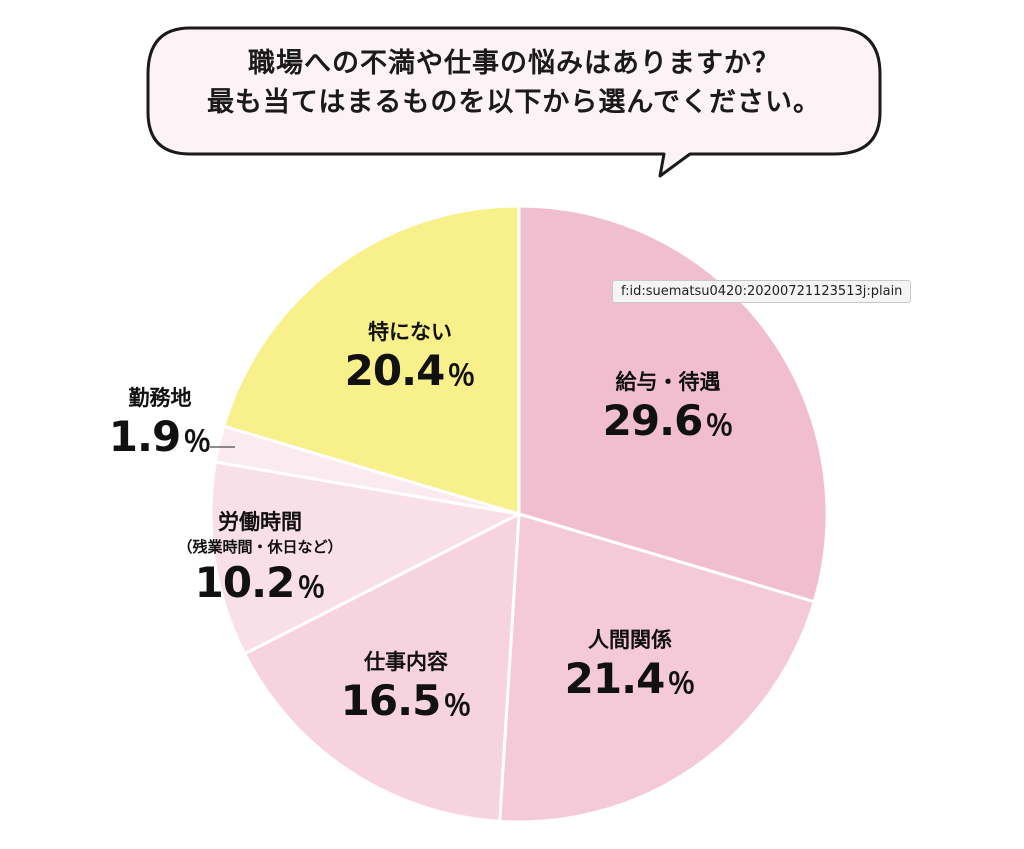  I want to click on slice-category: 労働時間, so click(260, 522).